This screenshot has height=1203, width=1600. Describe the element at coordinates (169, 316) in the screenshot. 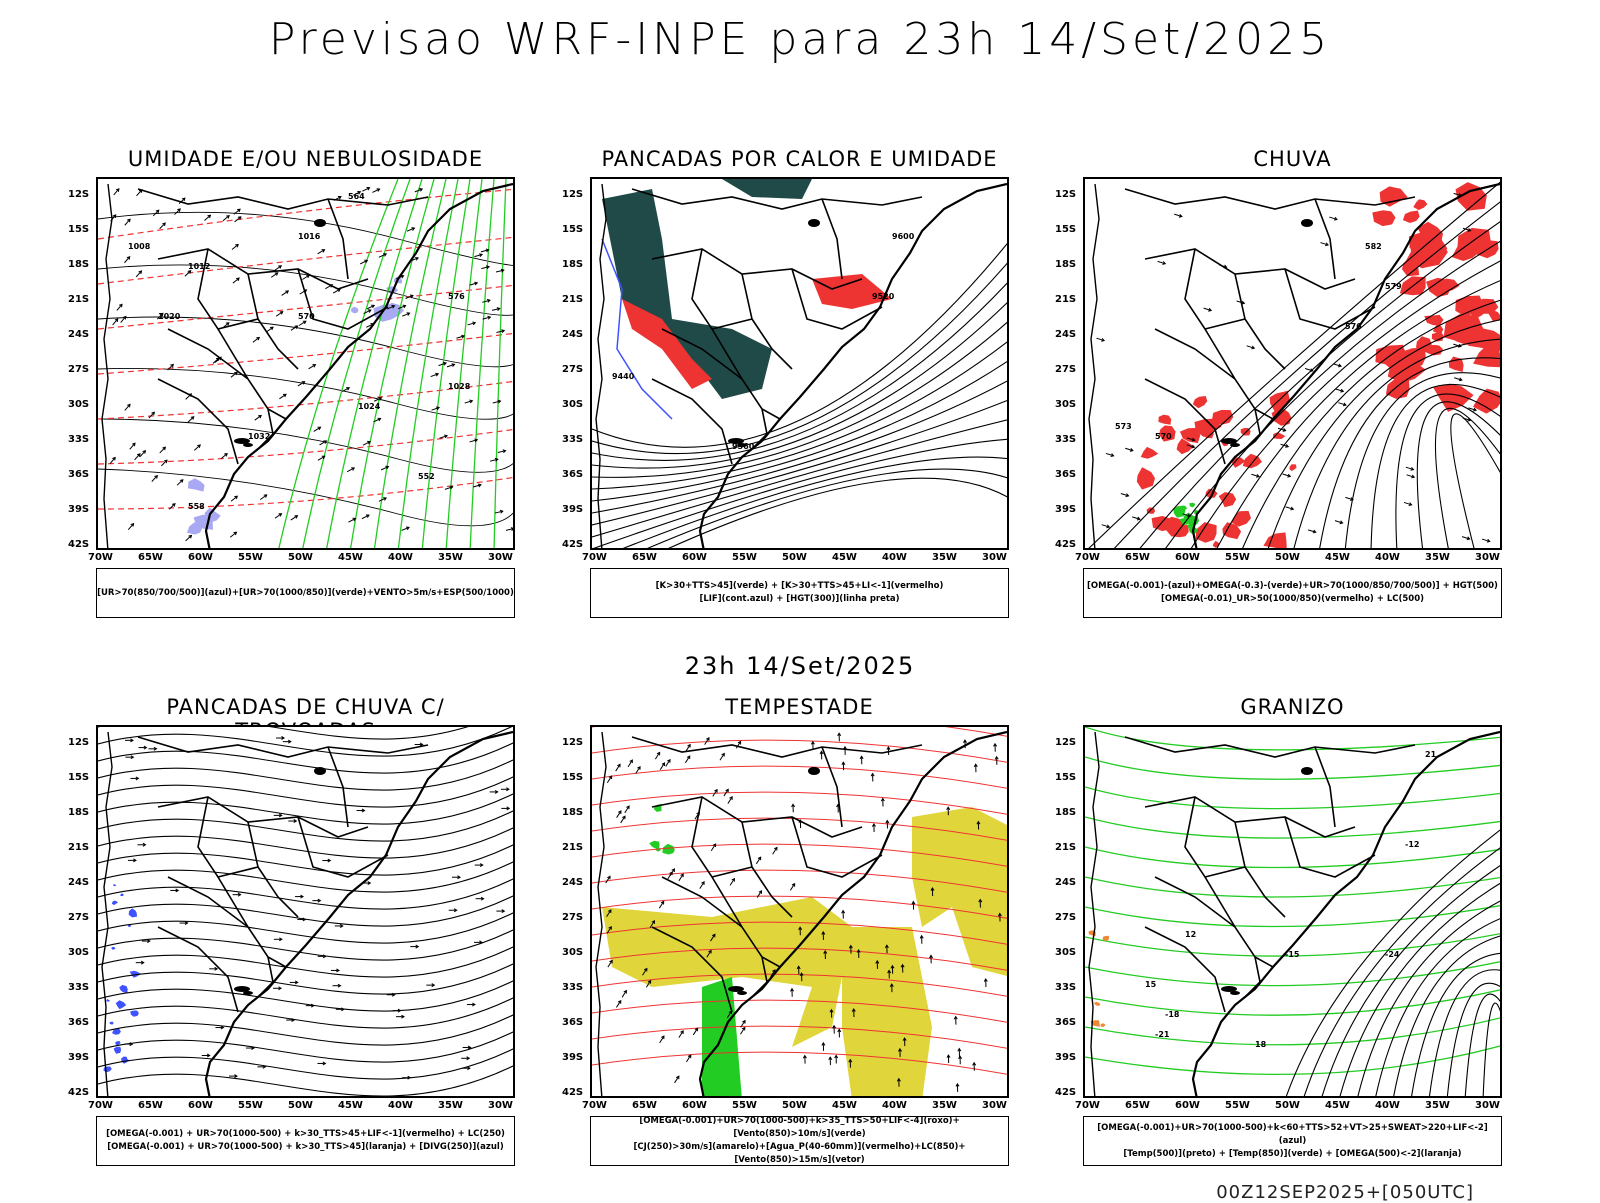

I see `contour-label: 1020` at that location.